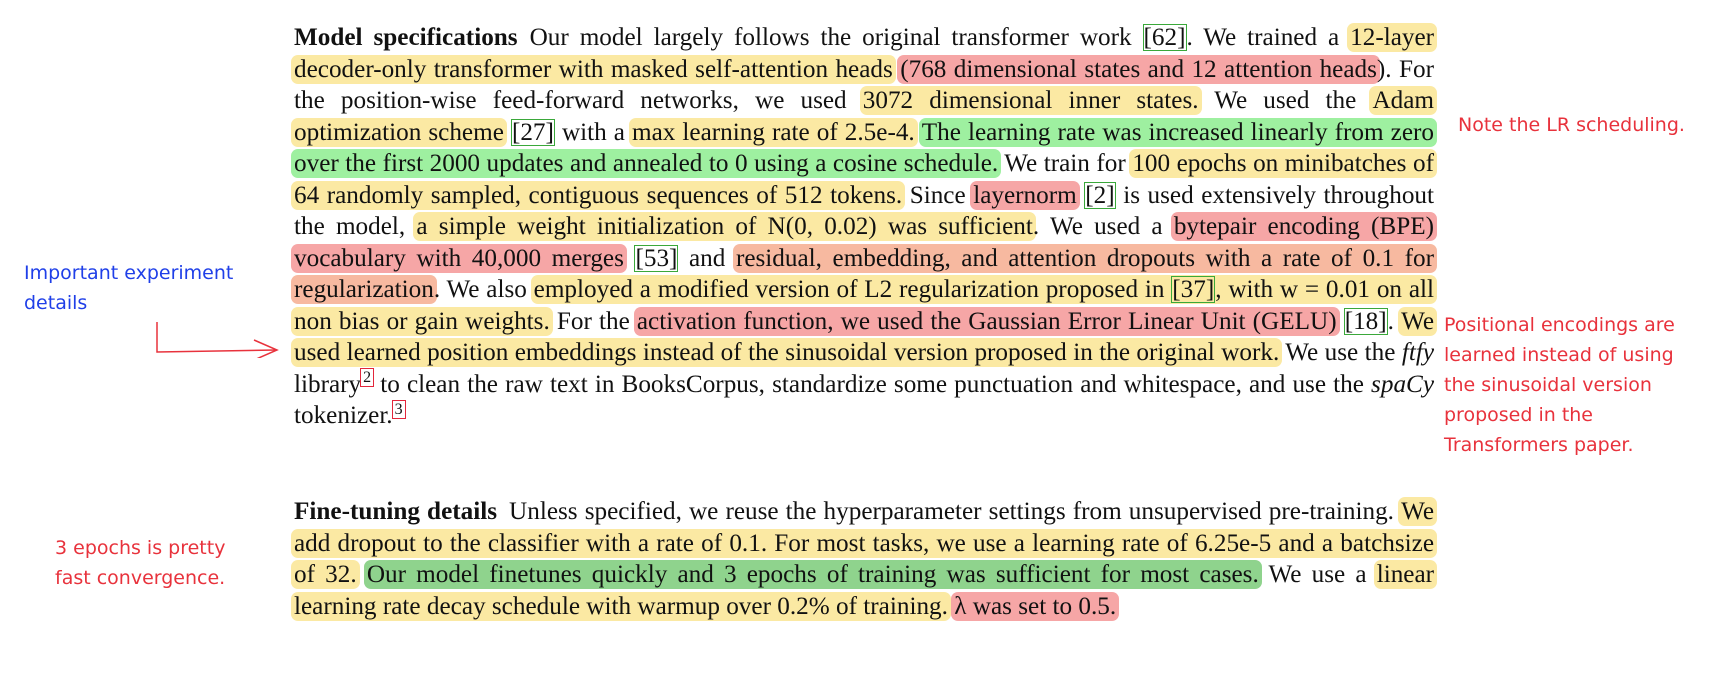 The image size is (1718, 676). What do you see at coordinates (129, 288) in the screenshot?
I see `annotation-experiment: Important experiment details` at bounding box center [129, 288].